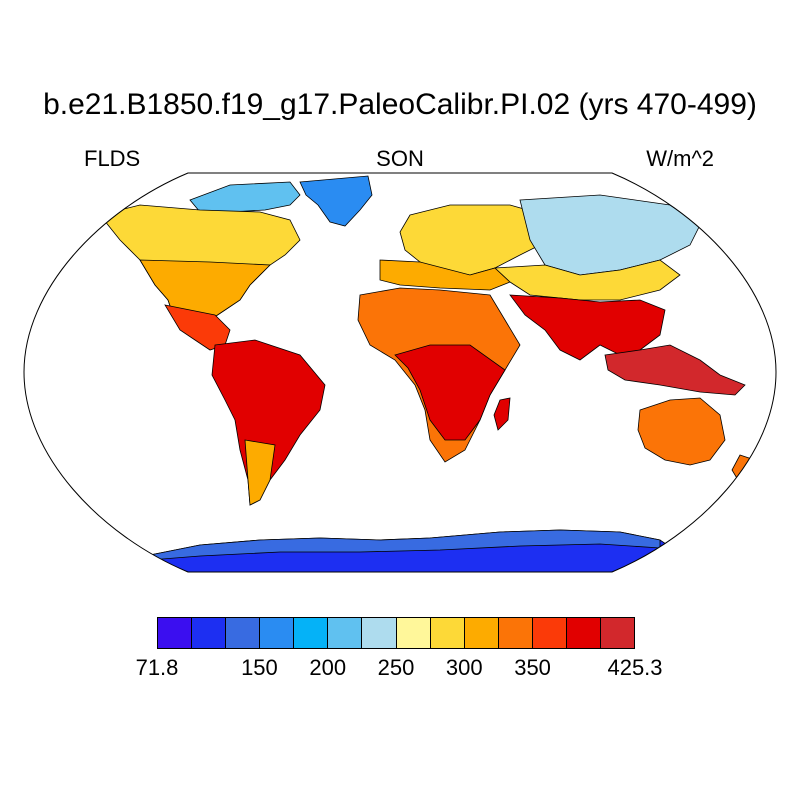  Describe the element at coordinates (336, 201) in the screenshot. I see `greenland` at that location.